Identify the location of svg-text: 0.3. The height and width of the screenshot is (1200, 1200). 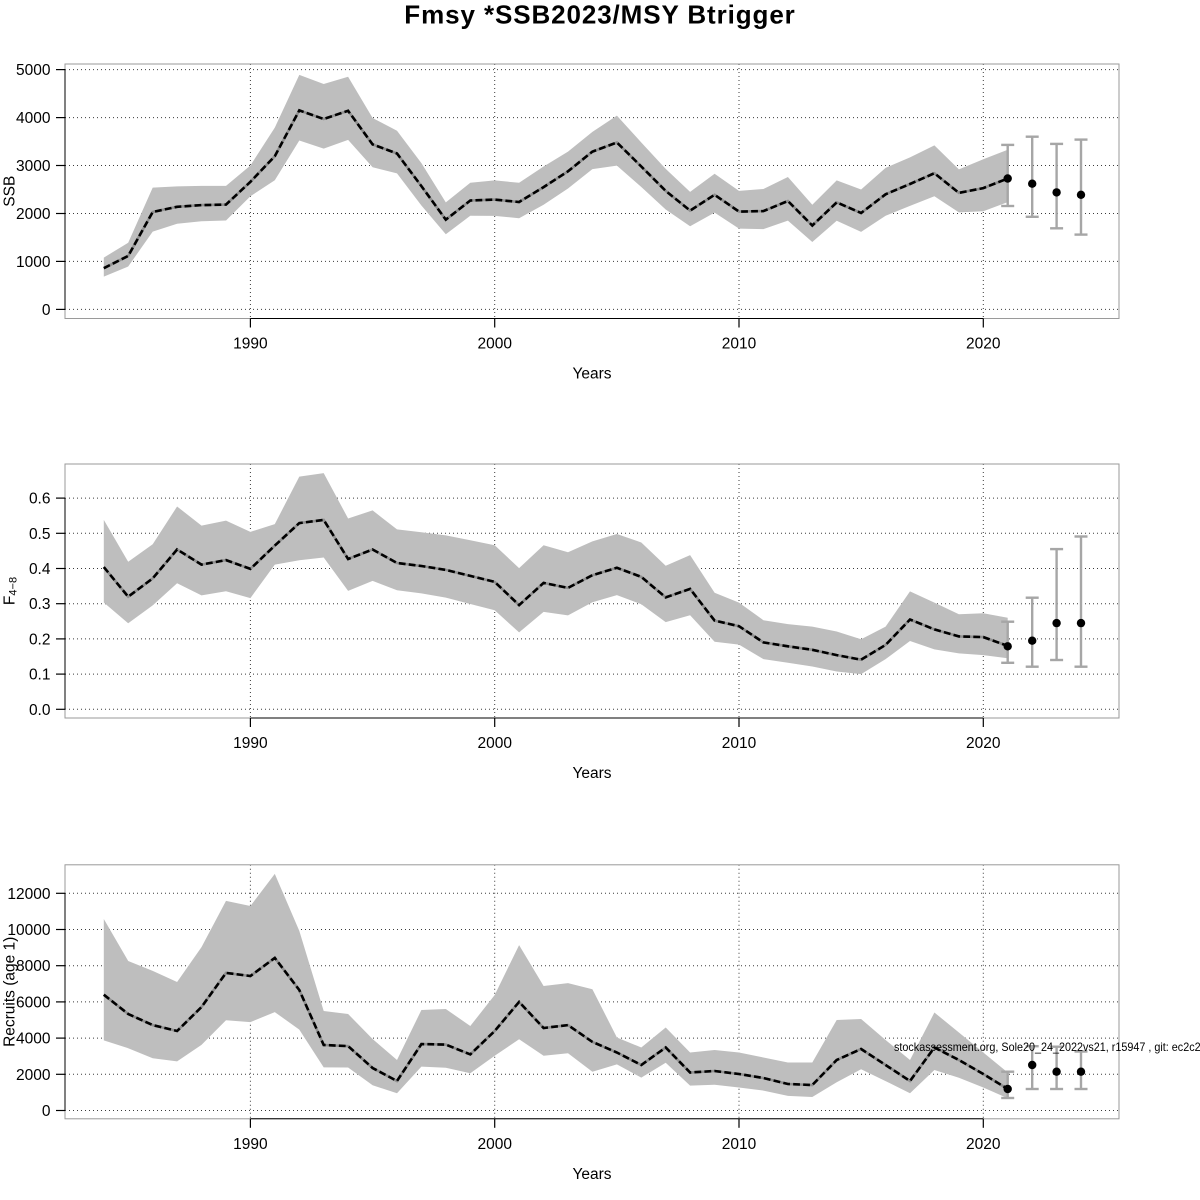
(40, 604).